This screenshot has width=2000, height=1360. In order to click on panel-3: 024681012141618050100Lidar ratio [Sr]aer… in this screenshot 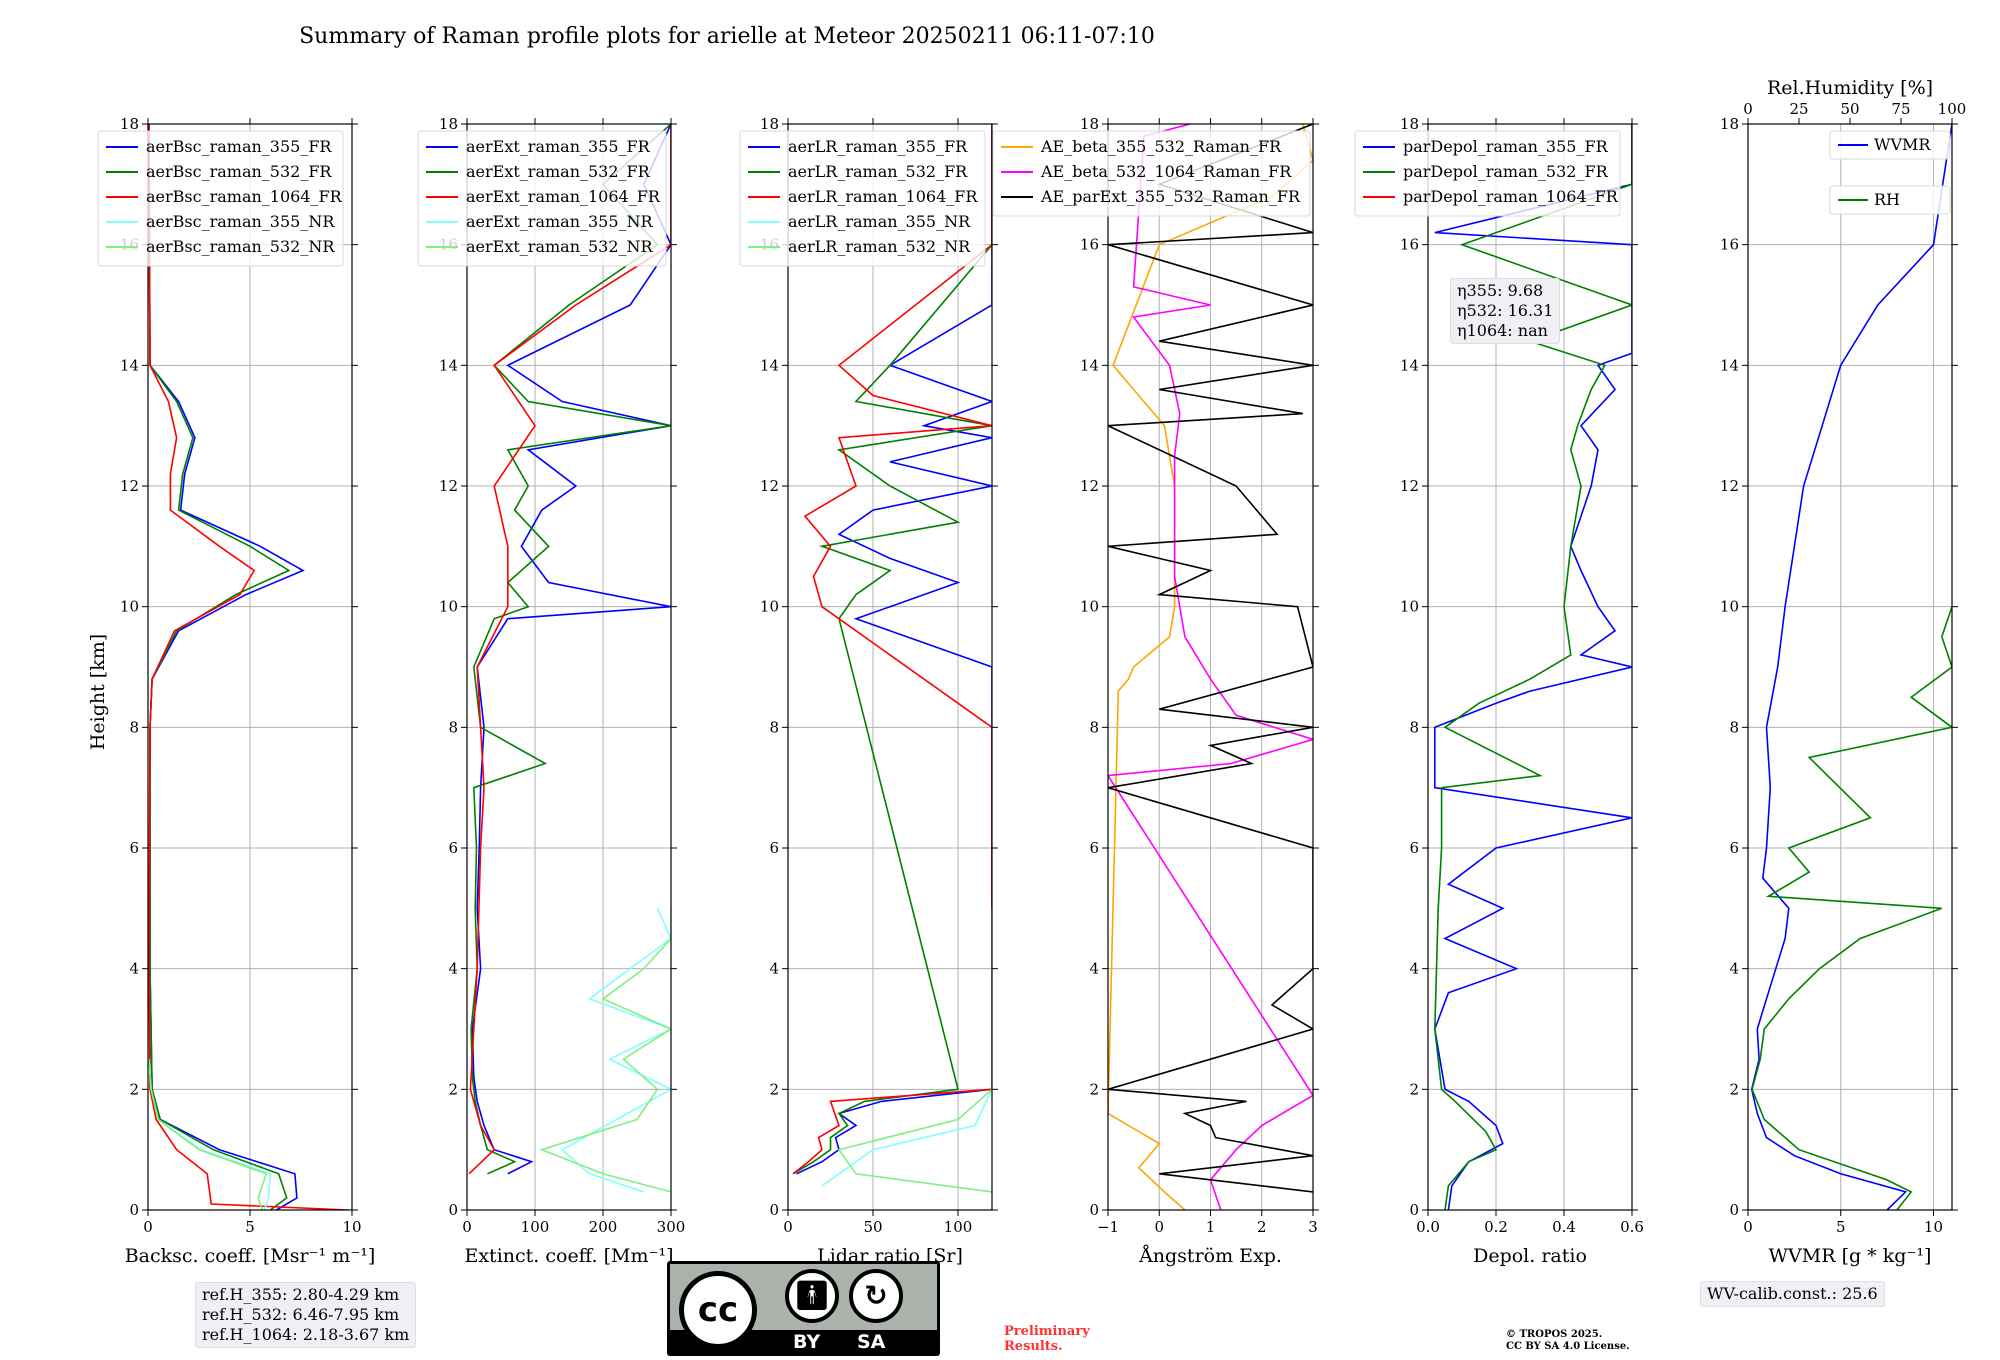, I will do `click(868, 691)`.